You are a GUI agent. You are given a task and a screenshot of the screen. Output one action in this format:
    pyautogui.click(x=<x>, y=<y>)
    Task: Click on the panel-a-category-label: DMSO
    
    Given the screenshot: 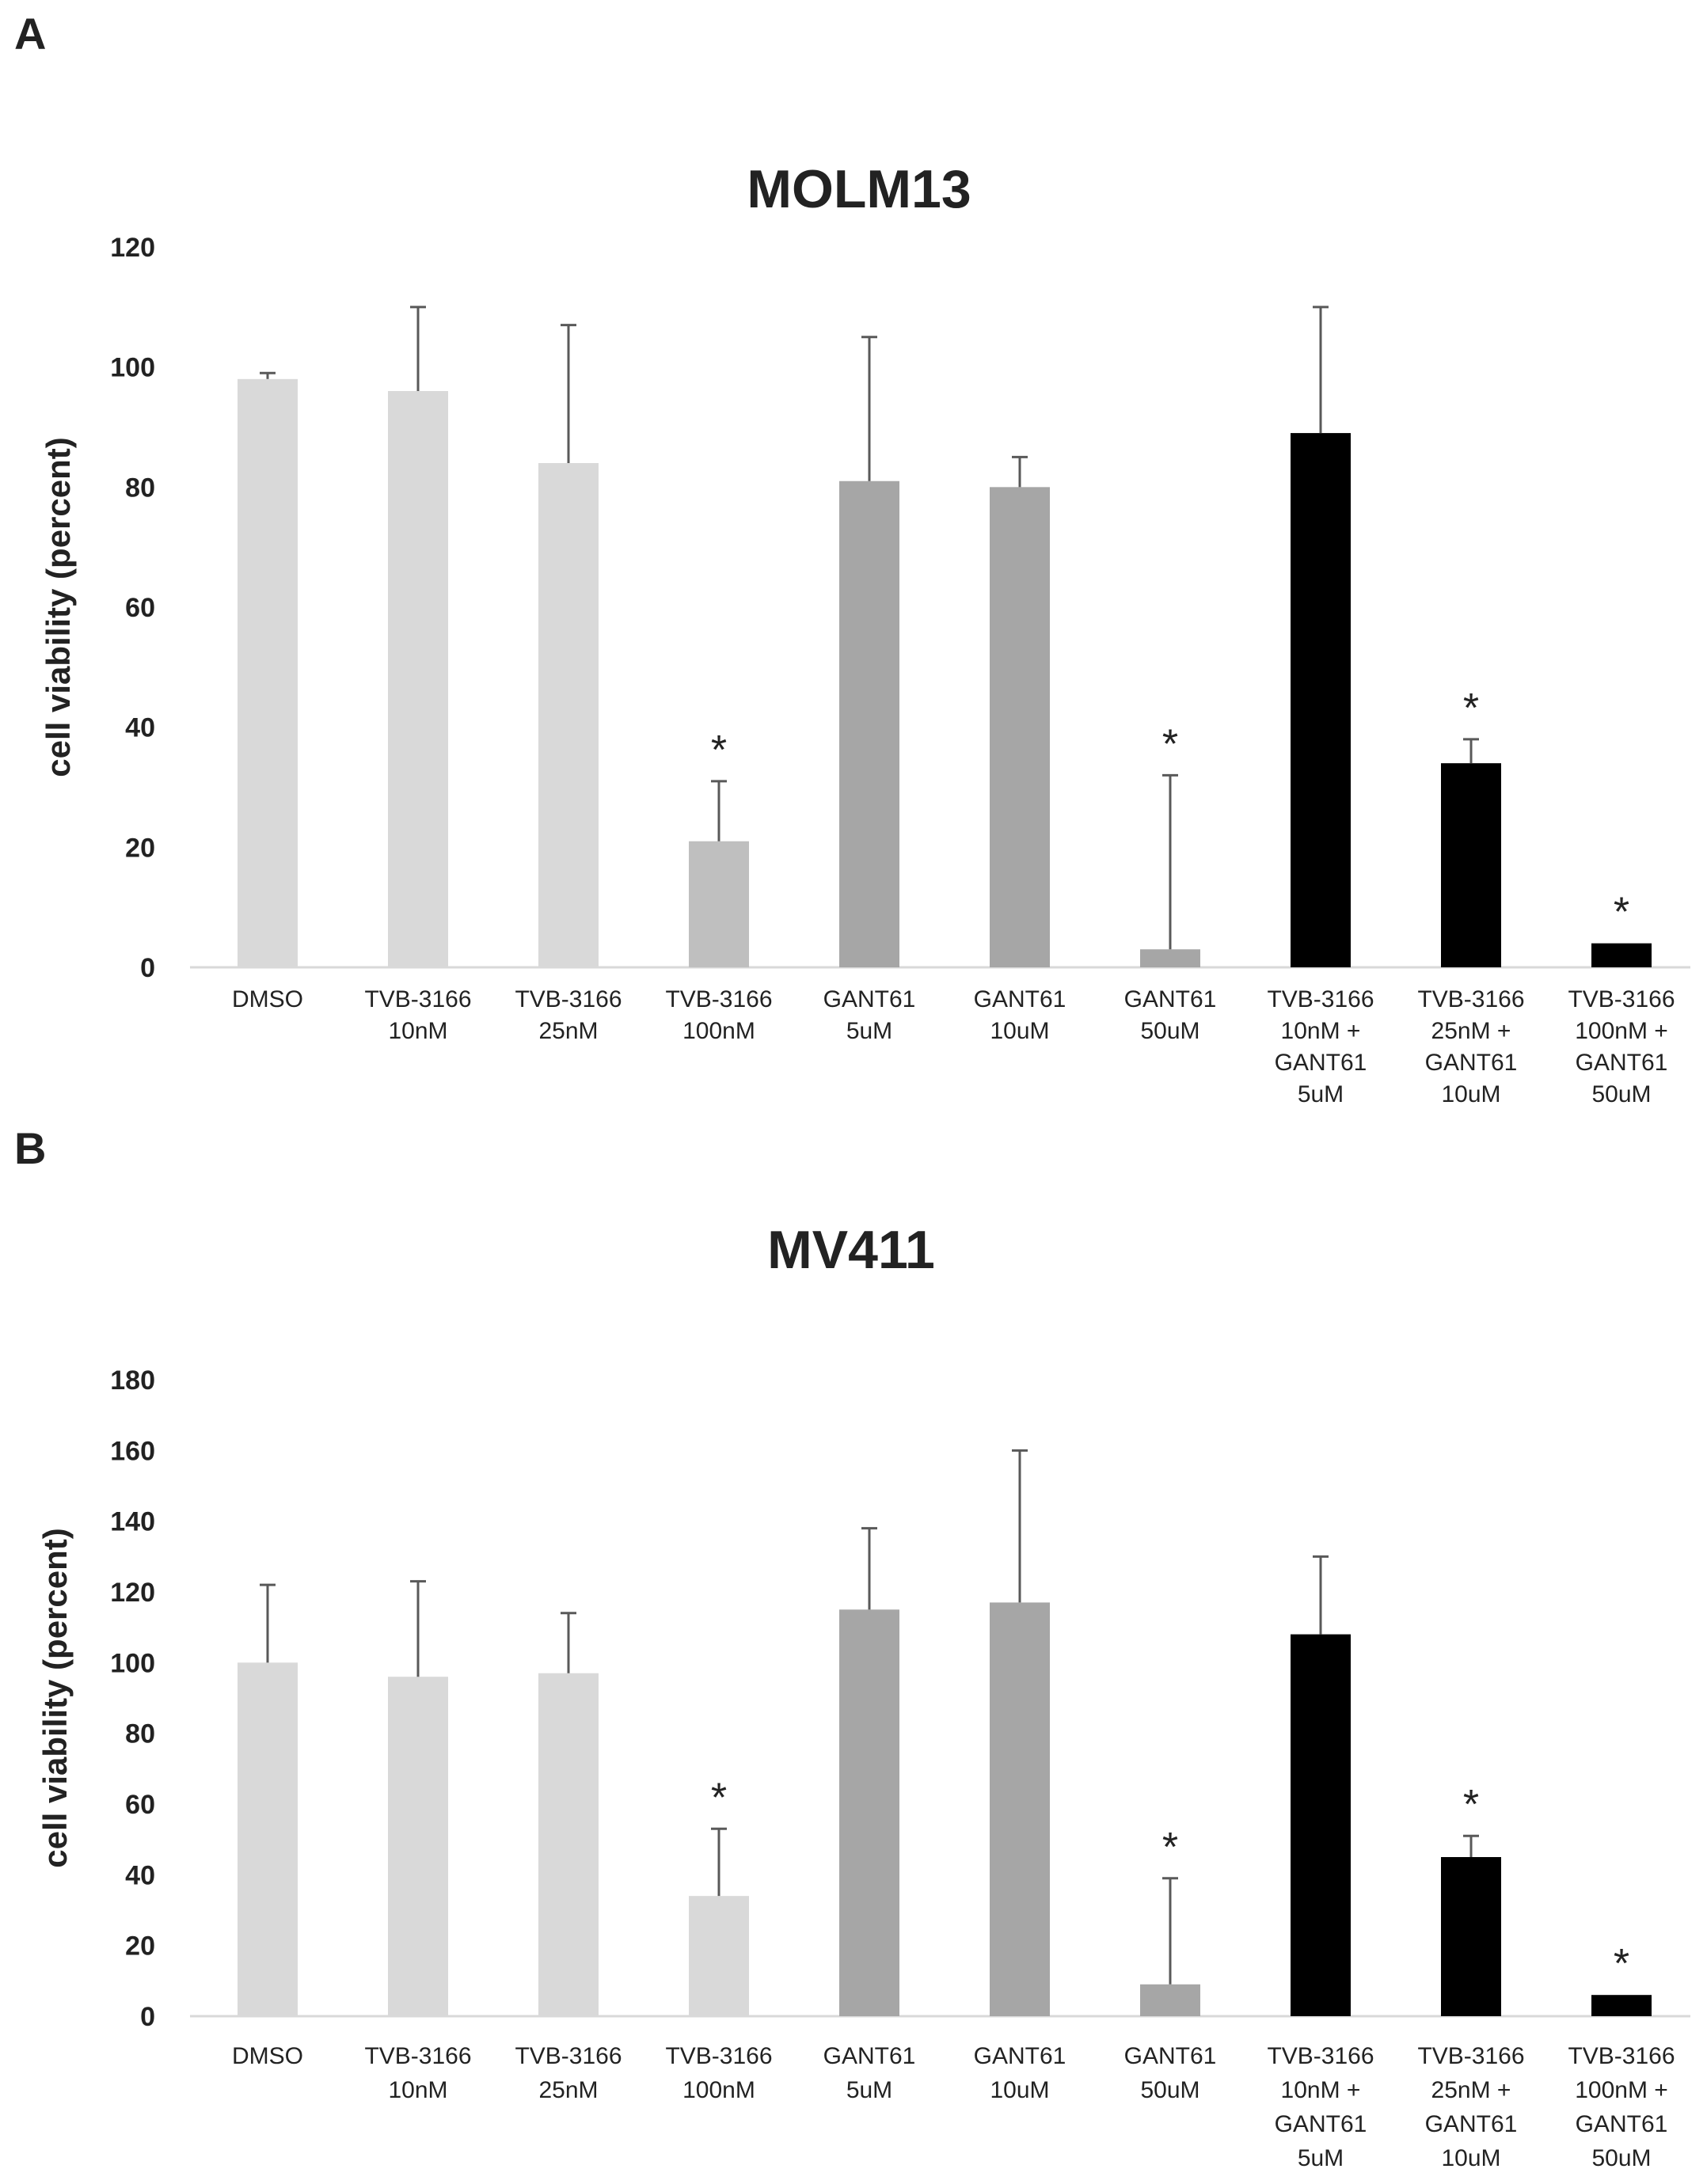 What is the action you would take?
    pyautogui.click(x=267, y=999)
    